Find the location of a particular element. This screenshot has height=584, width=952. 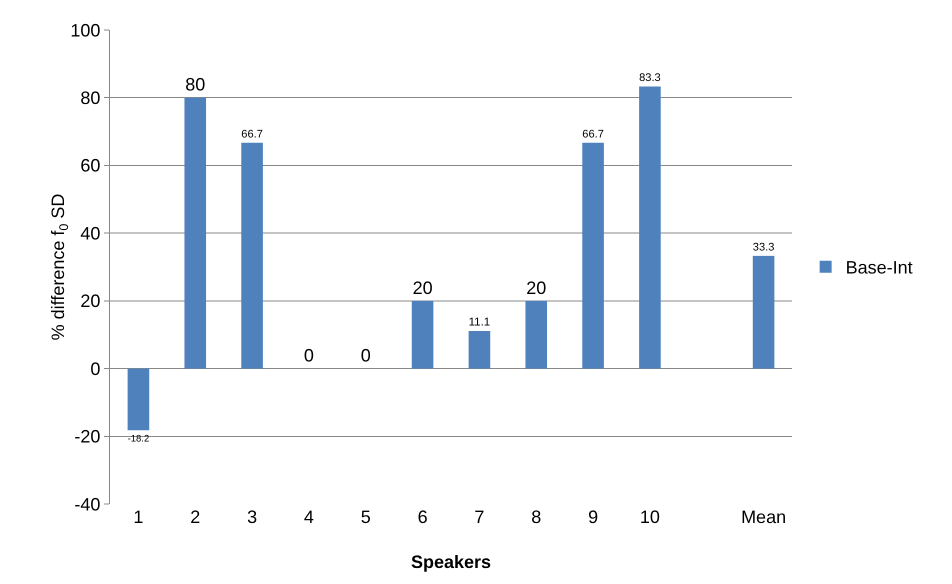

y-tick-label: -20 is located at coordinates (87, 436).